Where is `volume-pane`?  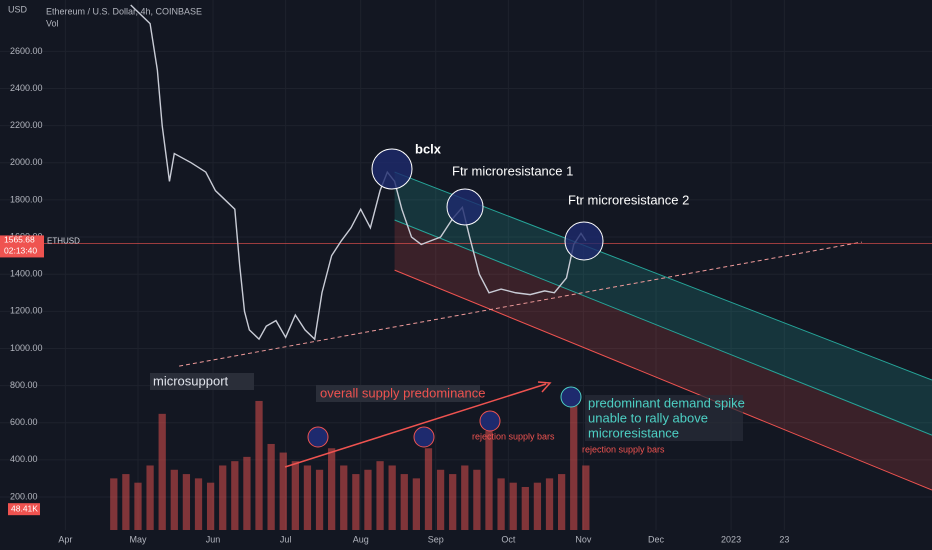 volume-pane is located at coordinates (350, 463).